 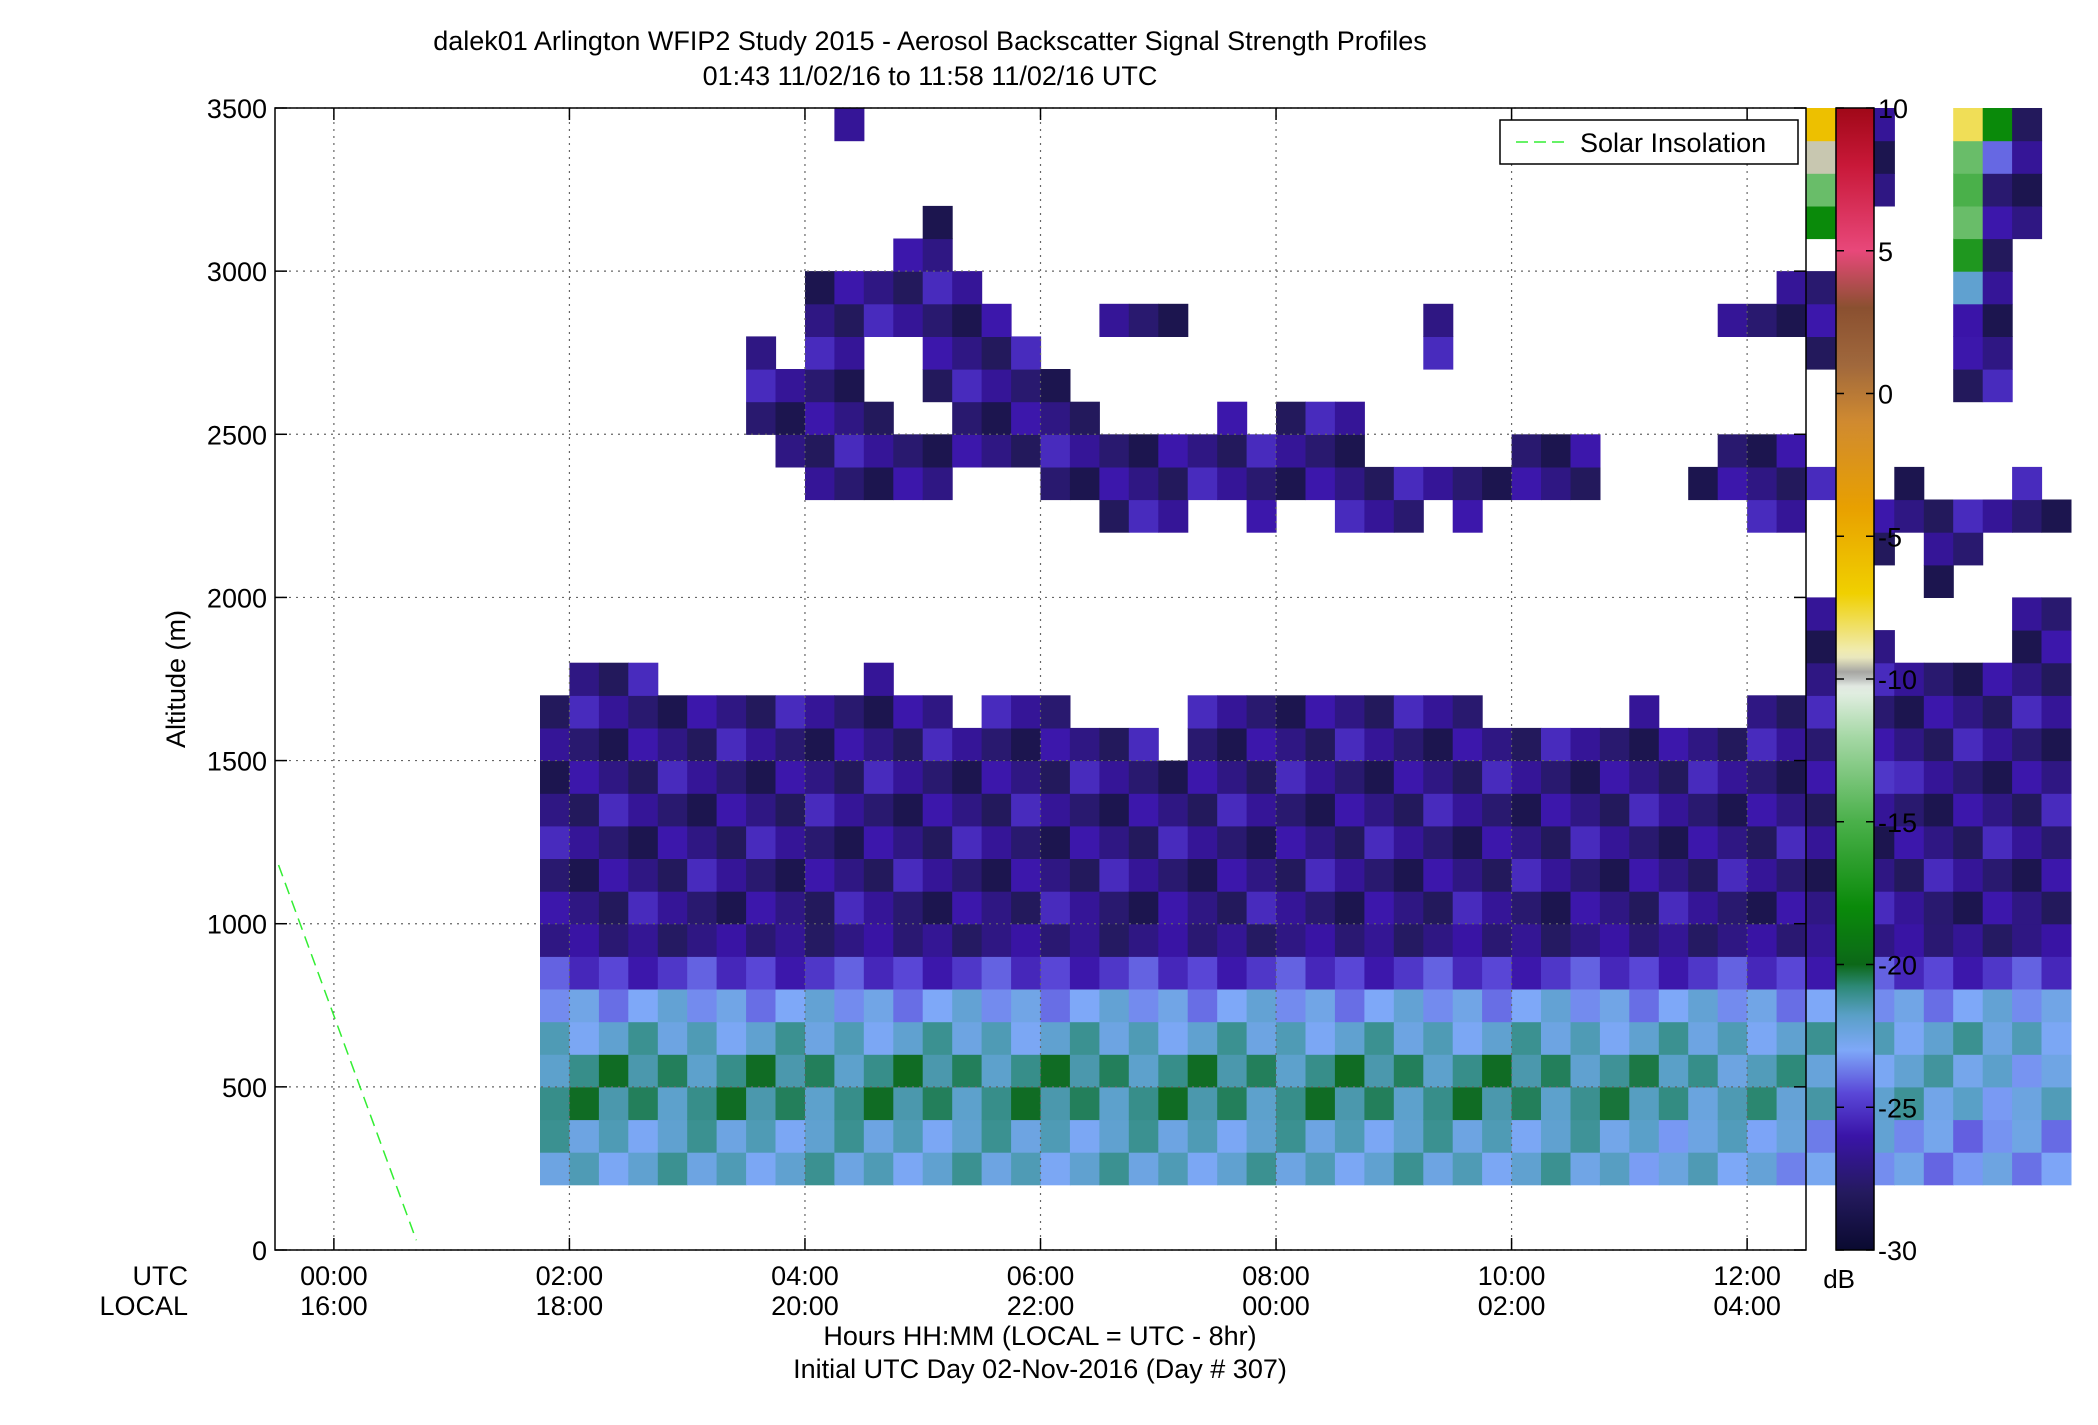 What do you see at coordinates (1747, 1276) in the screenshot?
I see `x-tick-label-utc: 12:00` at bounding box center [1747, 1276].